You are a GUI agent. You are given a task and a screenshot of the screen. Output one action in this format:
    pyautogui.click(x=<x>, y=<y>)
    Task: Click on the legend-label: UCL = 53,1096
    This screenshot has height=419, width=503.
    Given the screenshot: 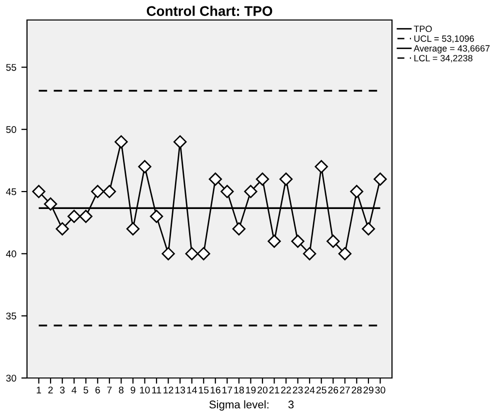 What is the action you would take?
    pyautogui.click(x=444, y=39)
    